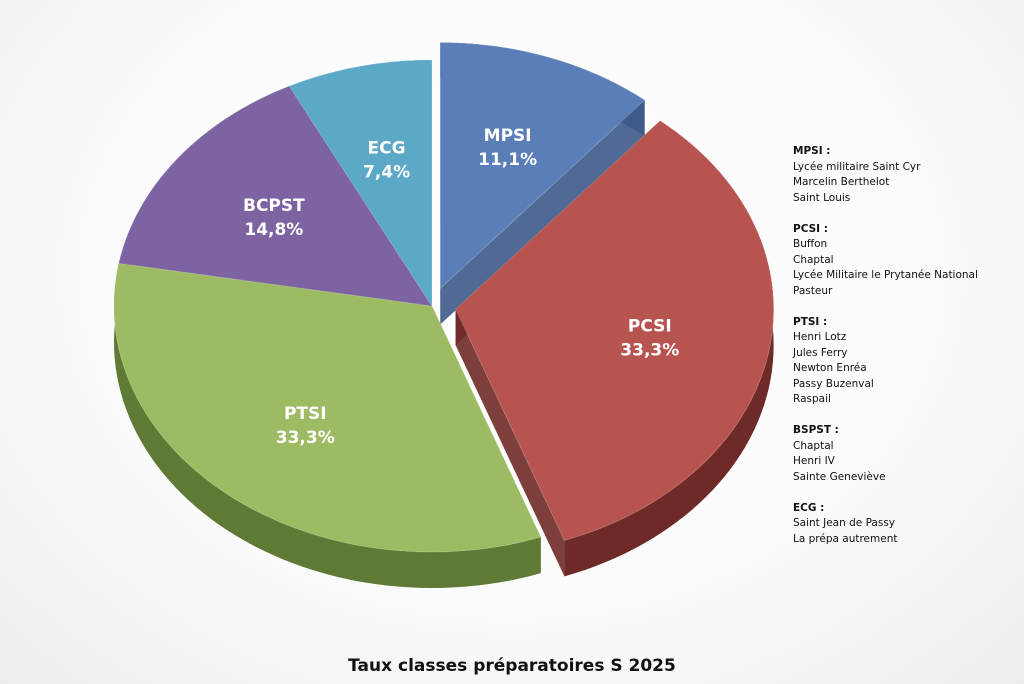 The width and height of the screenshot is (1024, 684). What do you see at coordinates (387, 149) in the screenshot?
I see `slice-label-ecg: ECG` at bounding box center [387, 149].